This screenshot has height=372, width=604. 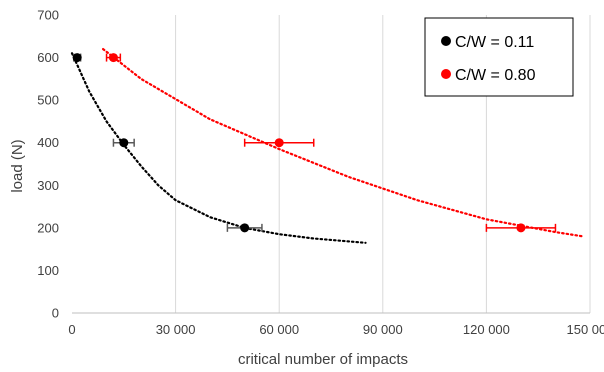 I want to click on y-tick-labels: 0 100 200 300 400 500 600 700, so click(x=48, y=164).